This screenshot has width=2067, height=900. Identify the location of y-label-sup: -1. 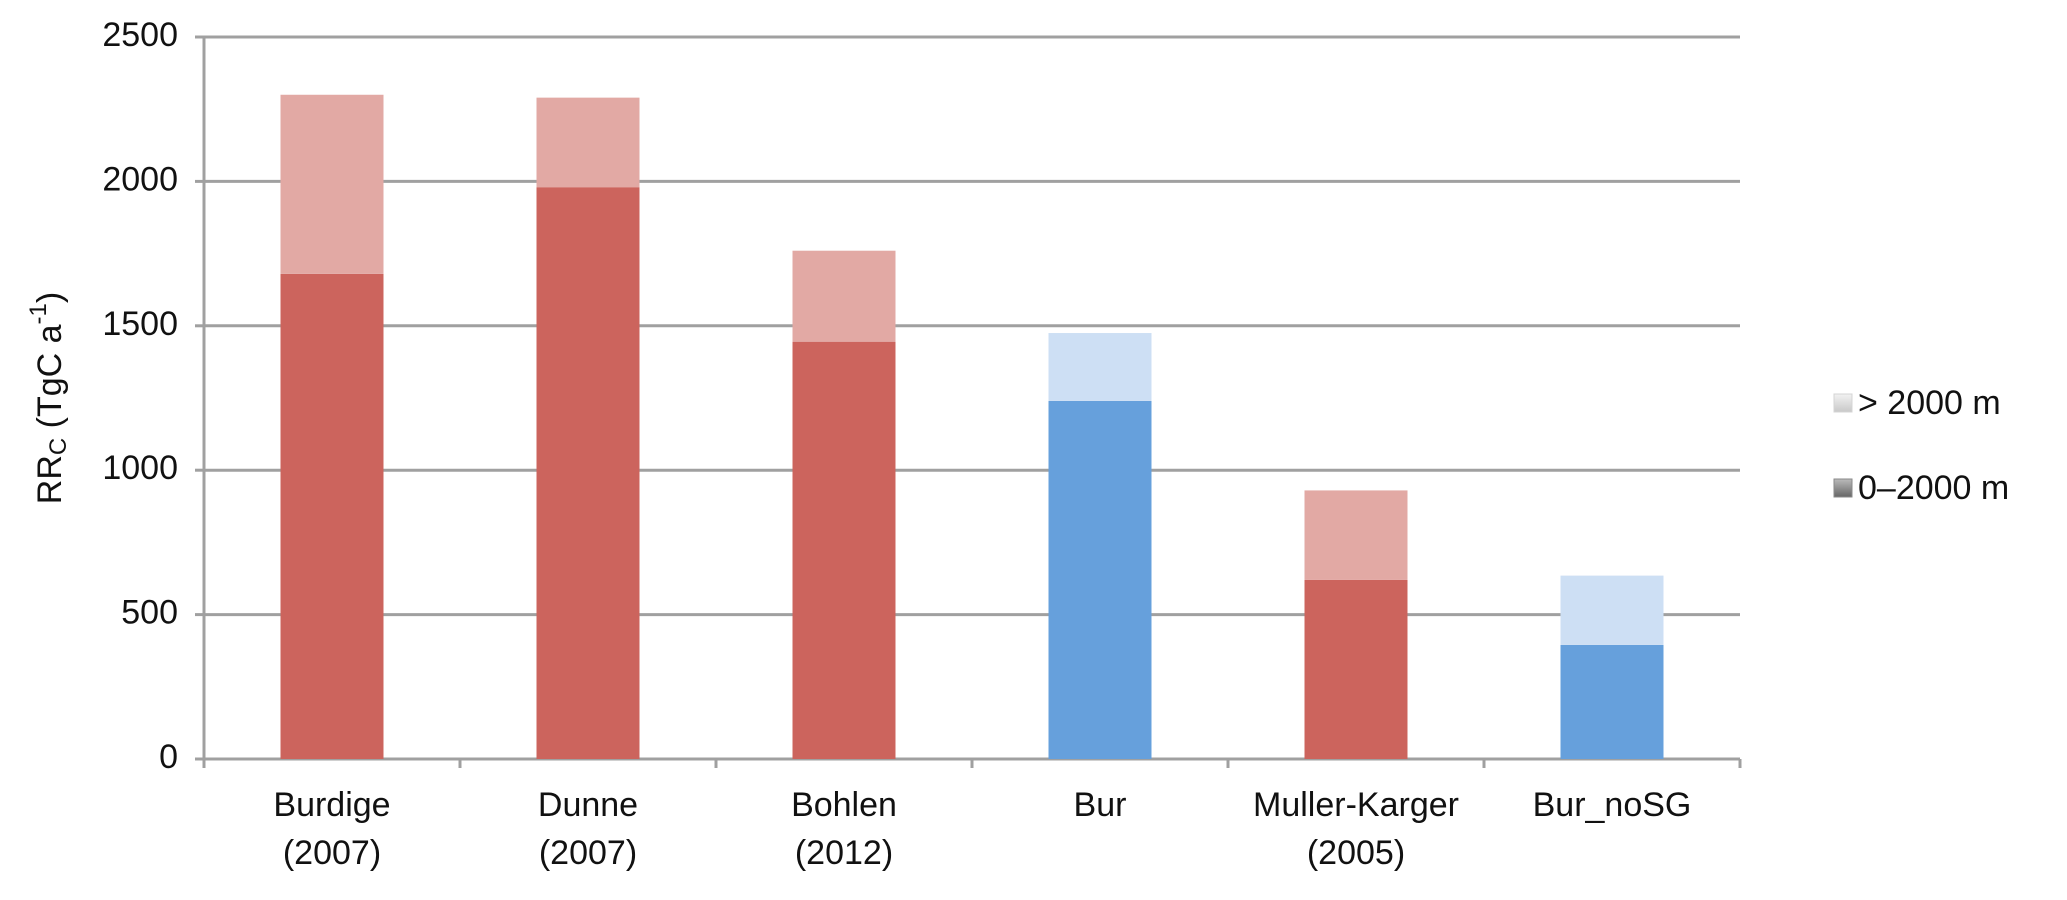
(38, 313).